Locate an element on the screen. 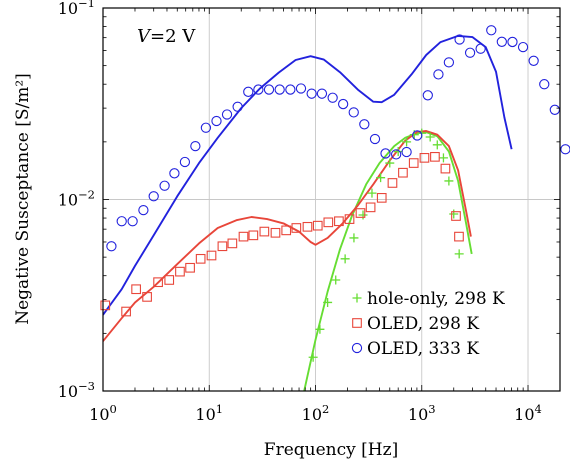 This screenshot has width=570, height=469. x-tick-label: 10³ is located at coordinates (422, 413).